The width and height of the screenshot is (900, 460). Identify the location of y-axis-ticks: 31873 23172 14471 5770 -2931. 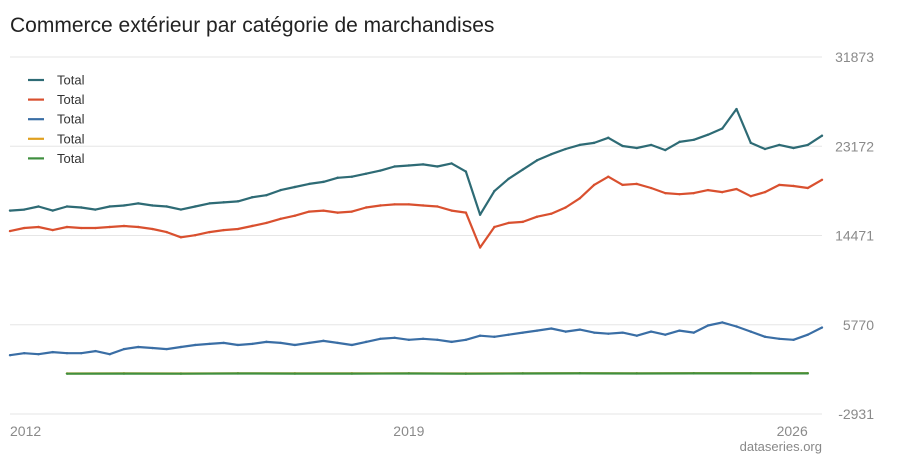
(854, 235).